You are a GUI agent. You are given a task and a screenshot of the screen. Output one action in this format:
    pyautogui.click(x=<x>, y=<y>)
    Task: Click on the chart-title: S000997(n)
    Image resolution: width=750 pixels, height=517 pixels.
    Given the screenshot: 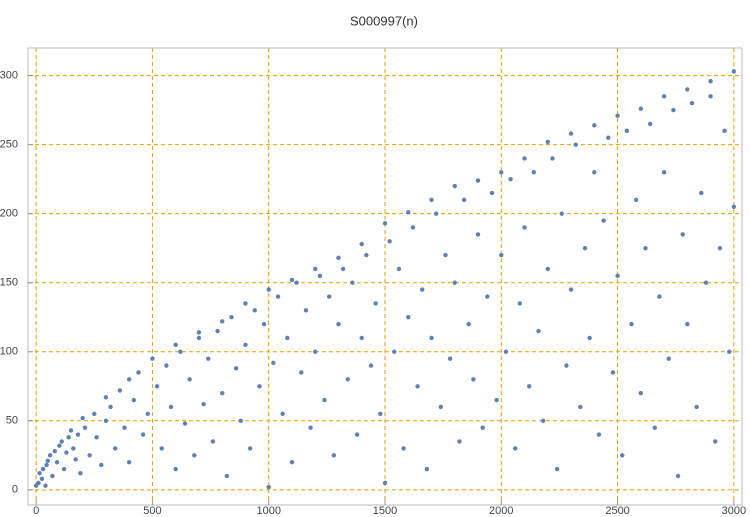 What is the action you would take?
    pyautogui.click(x=384, y=20)
    